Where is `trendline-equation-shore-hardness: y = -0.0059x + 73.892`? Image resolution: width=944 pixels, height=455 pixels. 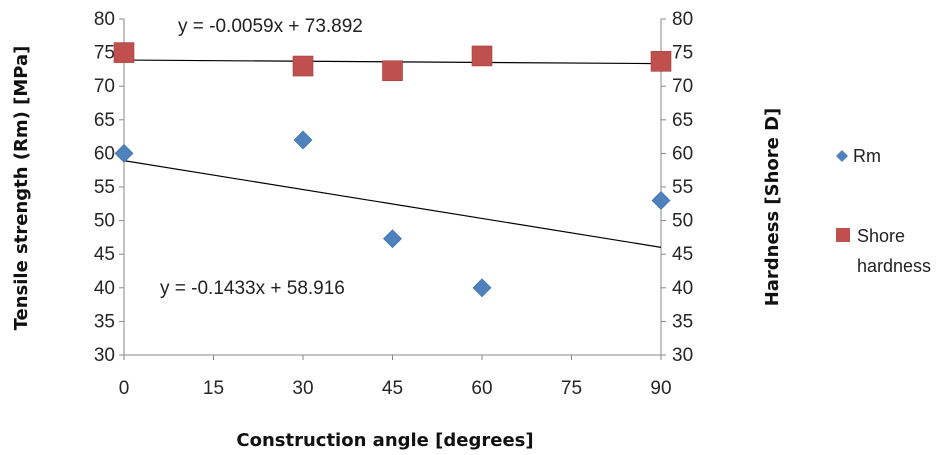
trendline-equation-shore-hardness: y = -0.0059x + 73.892 is located at coordinates (270, 26).